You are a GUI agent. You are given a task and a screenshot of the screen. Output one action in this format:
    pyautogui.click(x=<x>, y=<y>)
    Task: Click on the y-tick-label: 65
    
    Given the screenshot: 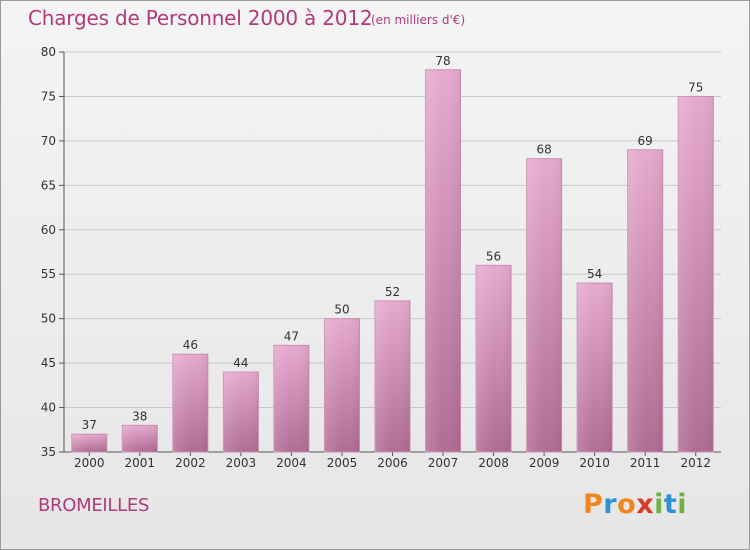 What is the action you would take?
    pyautogui.click(x=48, y=185)
    